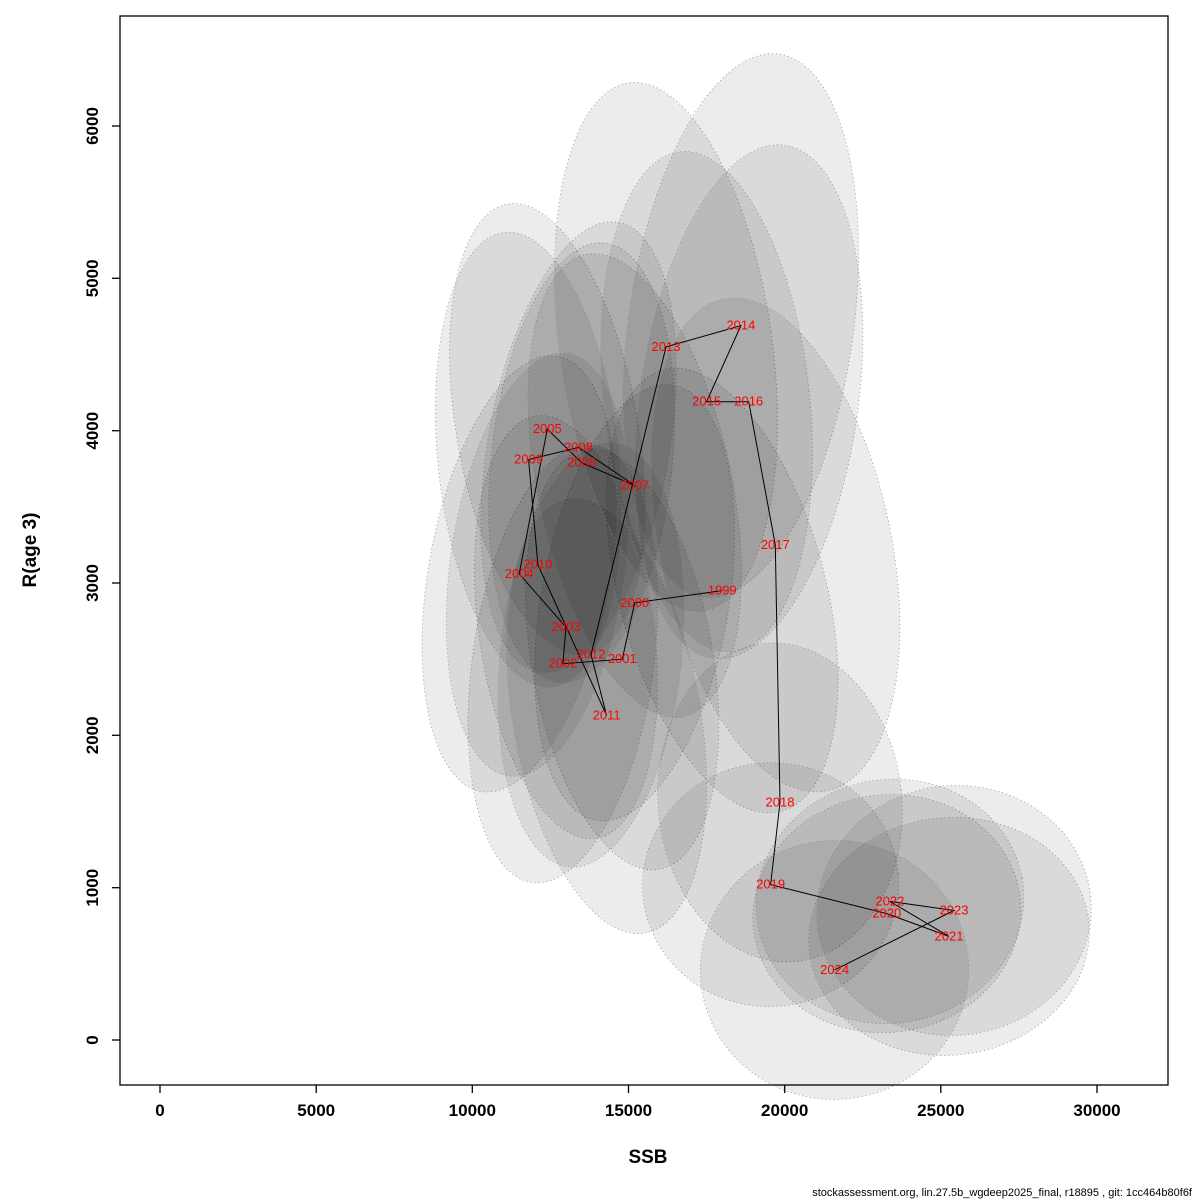 The height and width of the screenshot is (1200, 1200). What do you see at coordinates (748, 401) in the screenshot?
I see `year-label-2016: 2016` at bounding box center [748, 401].